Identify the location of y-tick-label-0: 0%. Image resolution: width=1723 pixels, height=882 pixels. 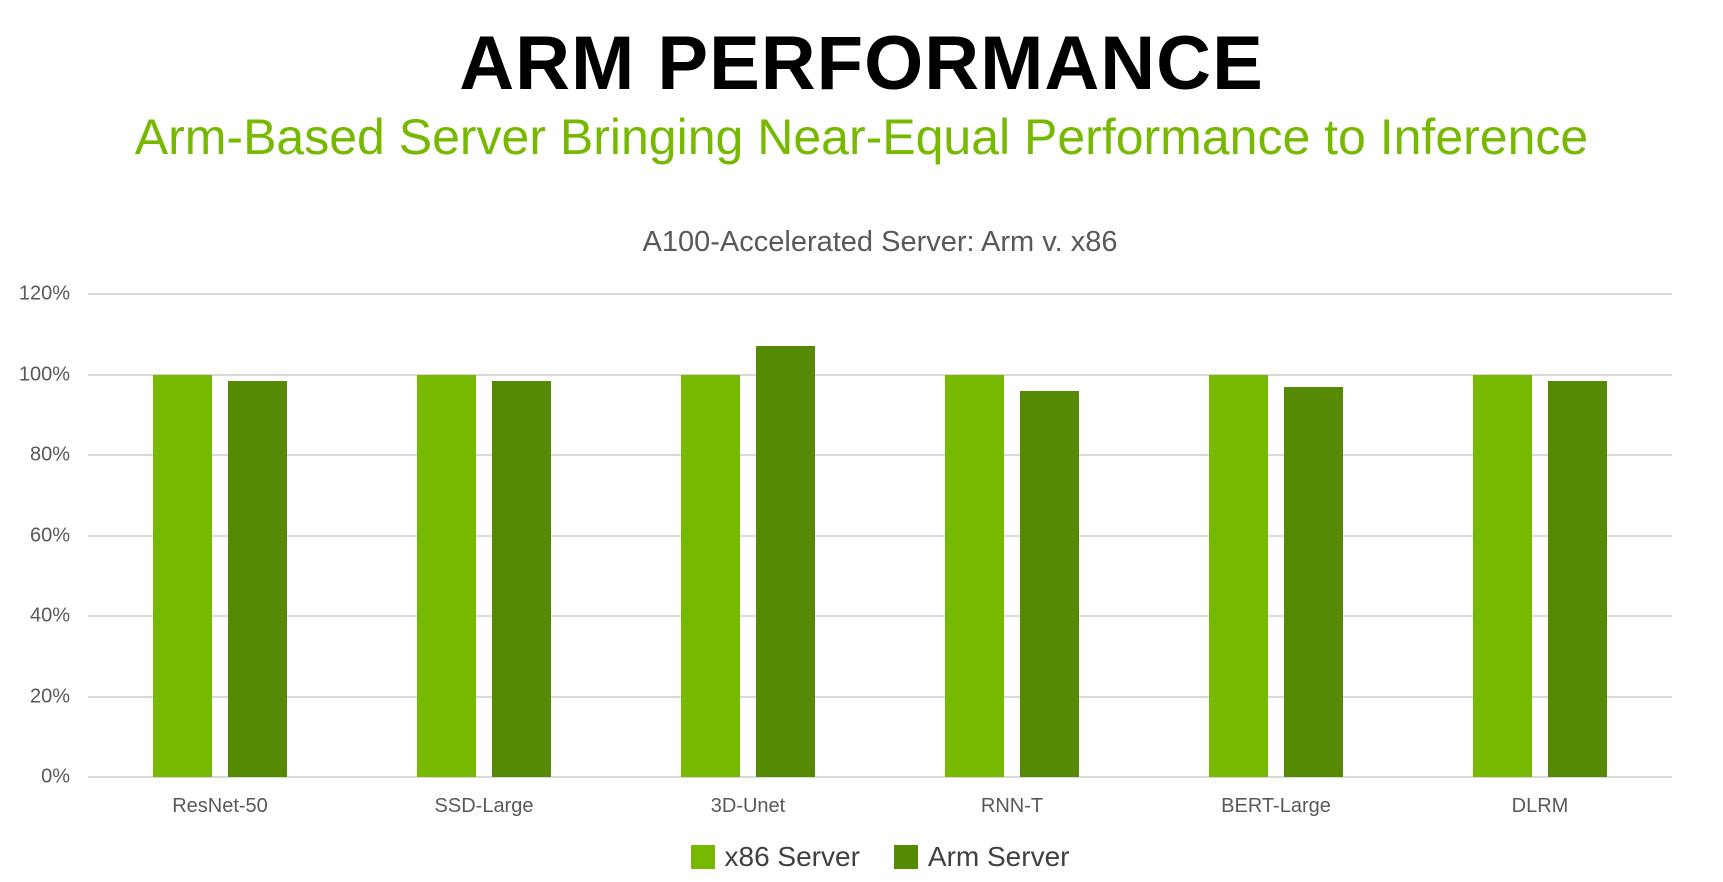
(55, 776).